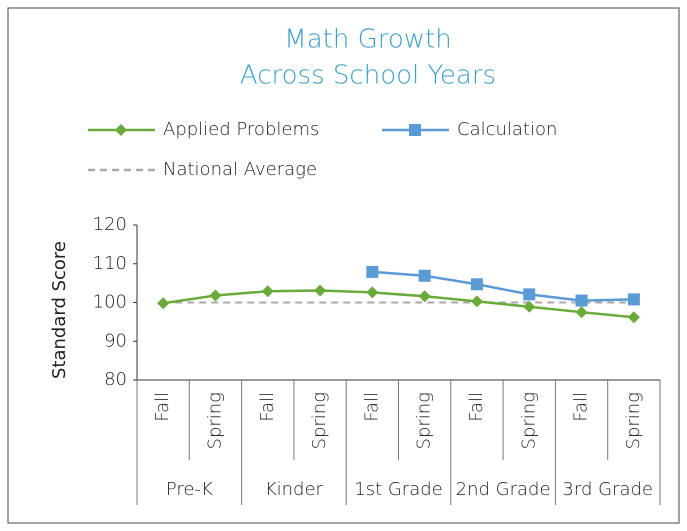 Image resolution: width=687 pixels, height=531 pixels. I want to click on legend-label: National Average, so click(240, 169).